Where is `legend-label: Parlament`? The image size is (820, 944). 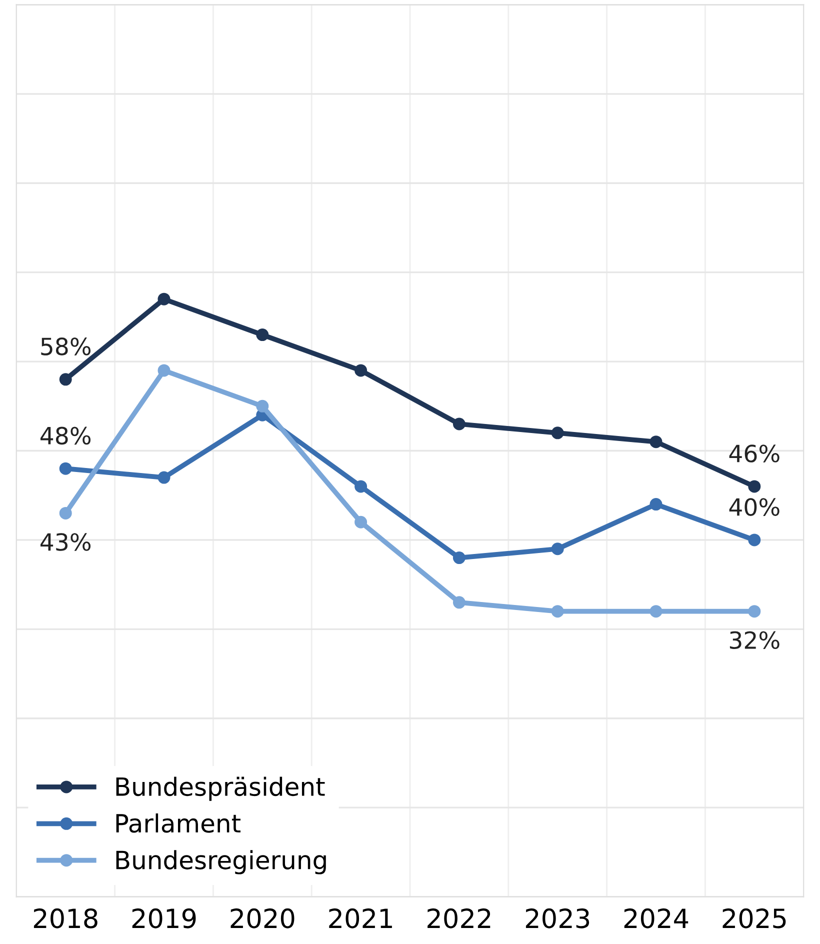 legend-label: Parlament is located at coordinates (178, 823).